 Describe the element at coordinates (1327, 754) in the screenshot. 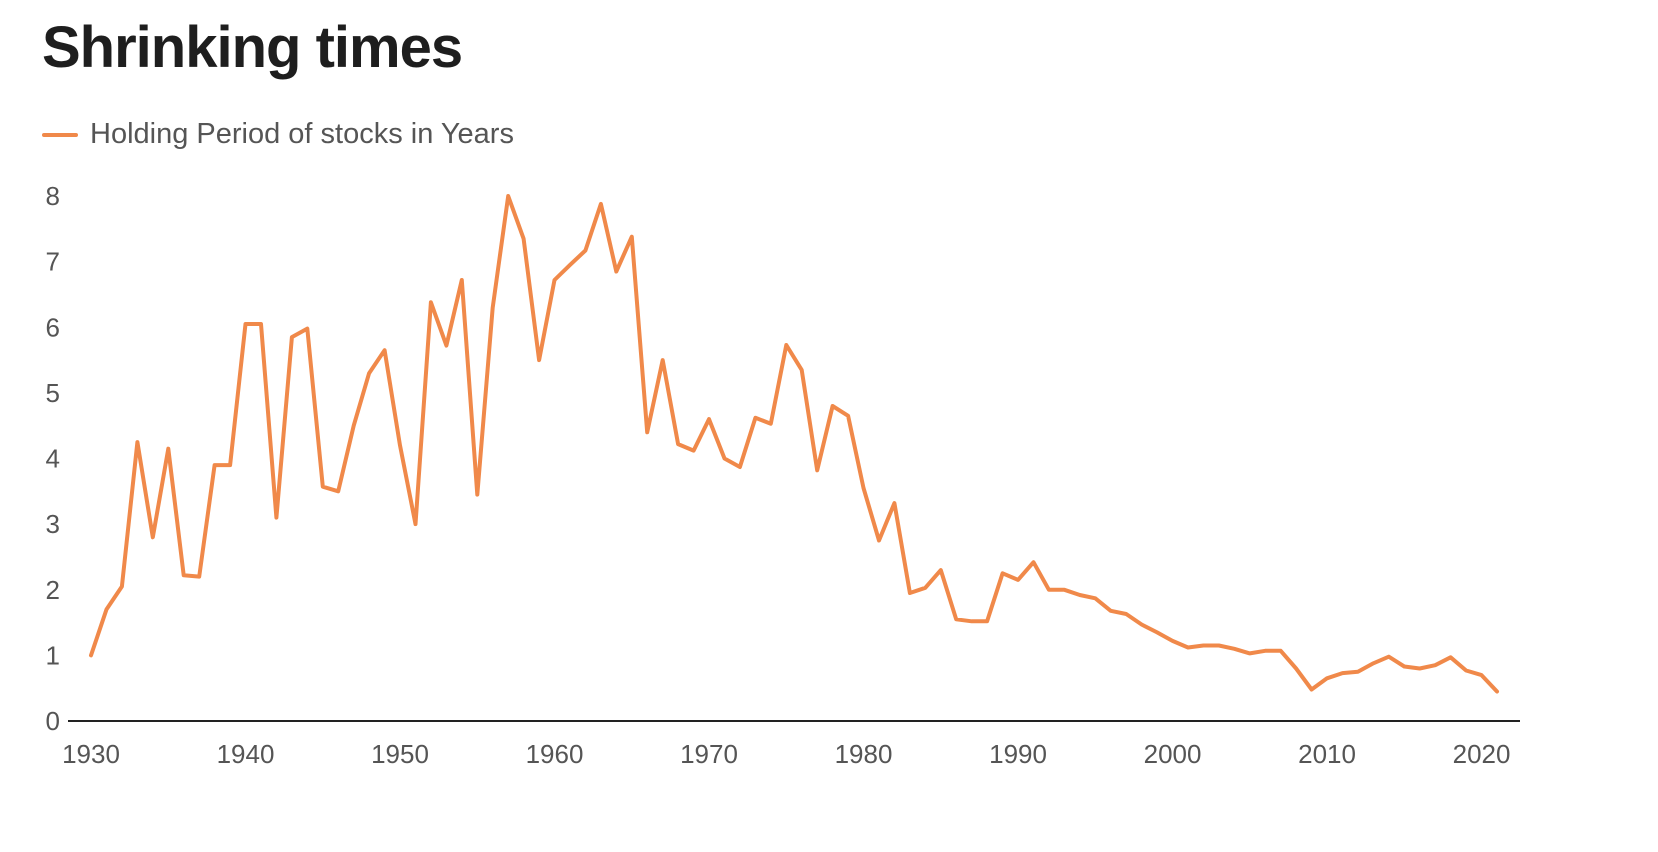

I see `x-tick-label-2010: 2010` at that location.